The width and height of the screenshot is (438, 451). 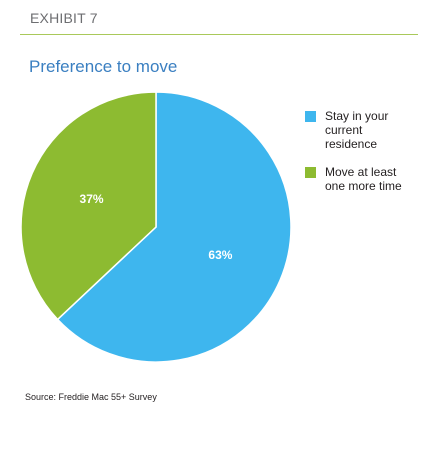 I want to click on legend-swatch-move, so click(x=310, y=172).